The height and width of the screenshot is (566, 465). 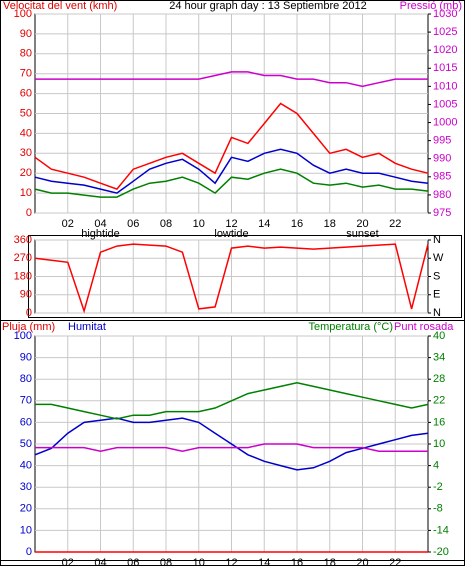 I want to click on y2-tick-label: 34, so click(x=439, y=358).